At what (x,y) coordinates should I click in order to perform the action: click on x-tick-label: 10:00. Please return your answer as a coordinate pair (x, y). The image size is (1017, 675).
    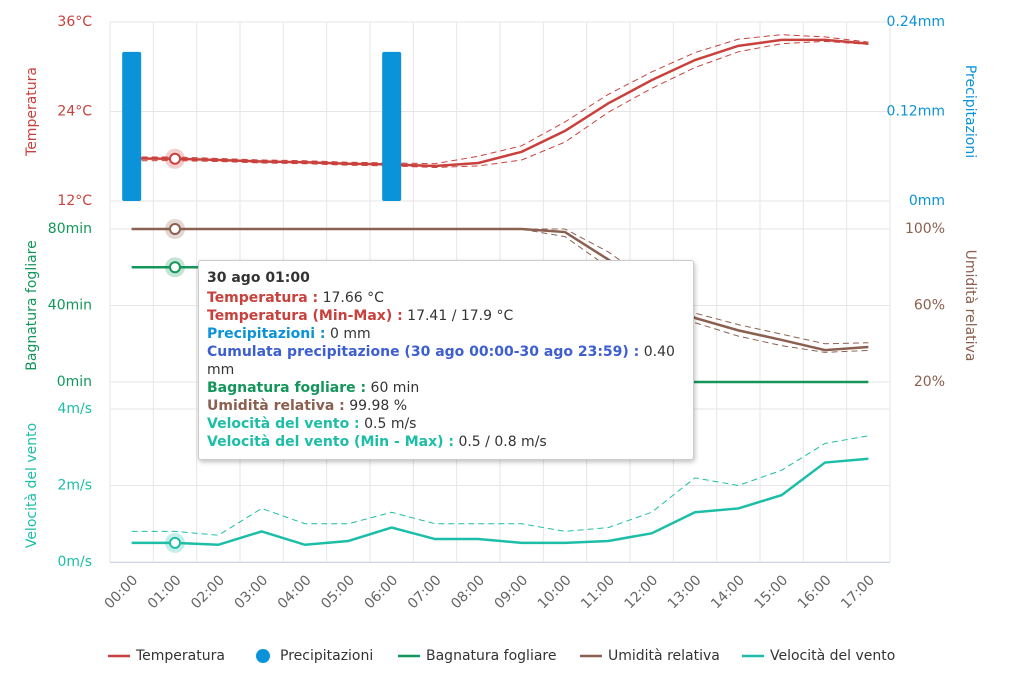
    Looking at the image, I should click on (555, 592).